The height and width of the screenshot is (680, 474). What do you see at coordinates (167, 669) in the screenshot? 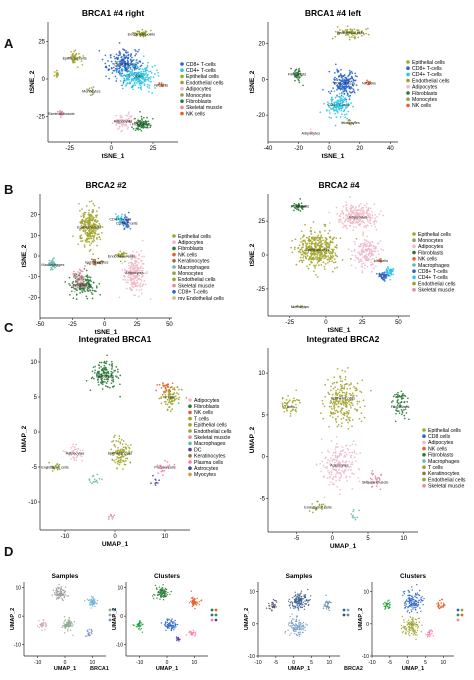
I see `x-axis-label: UMAP_1` at bounding box center [167, 669].